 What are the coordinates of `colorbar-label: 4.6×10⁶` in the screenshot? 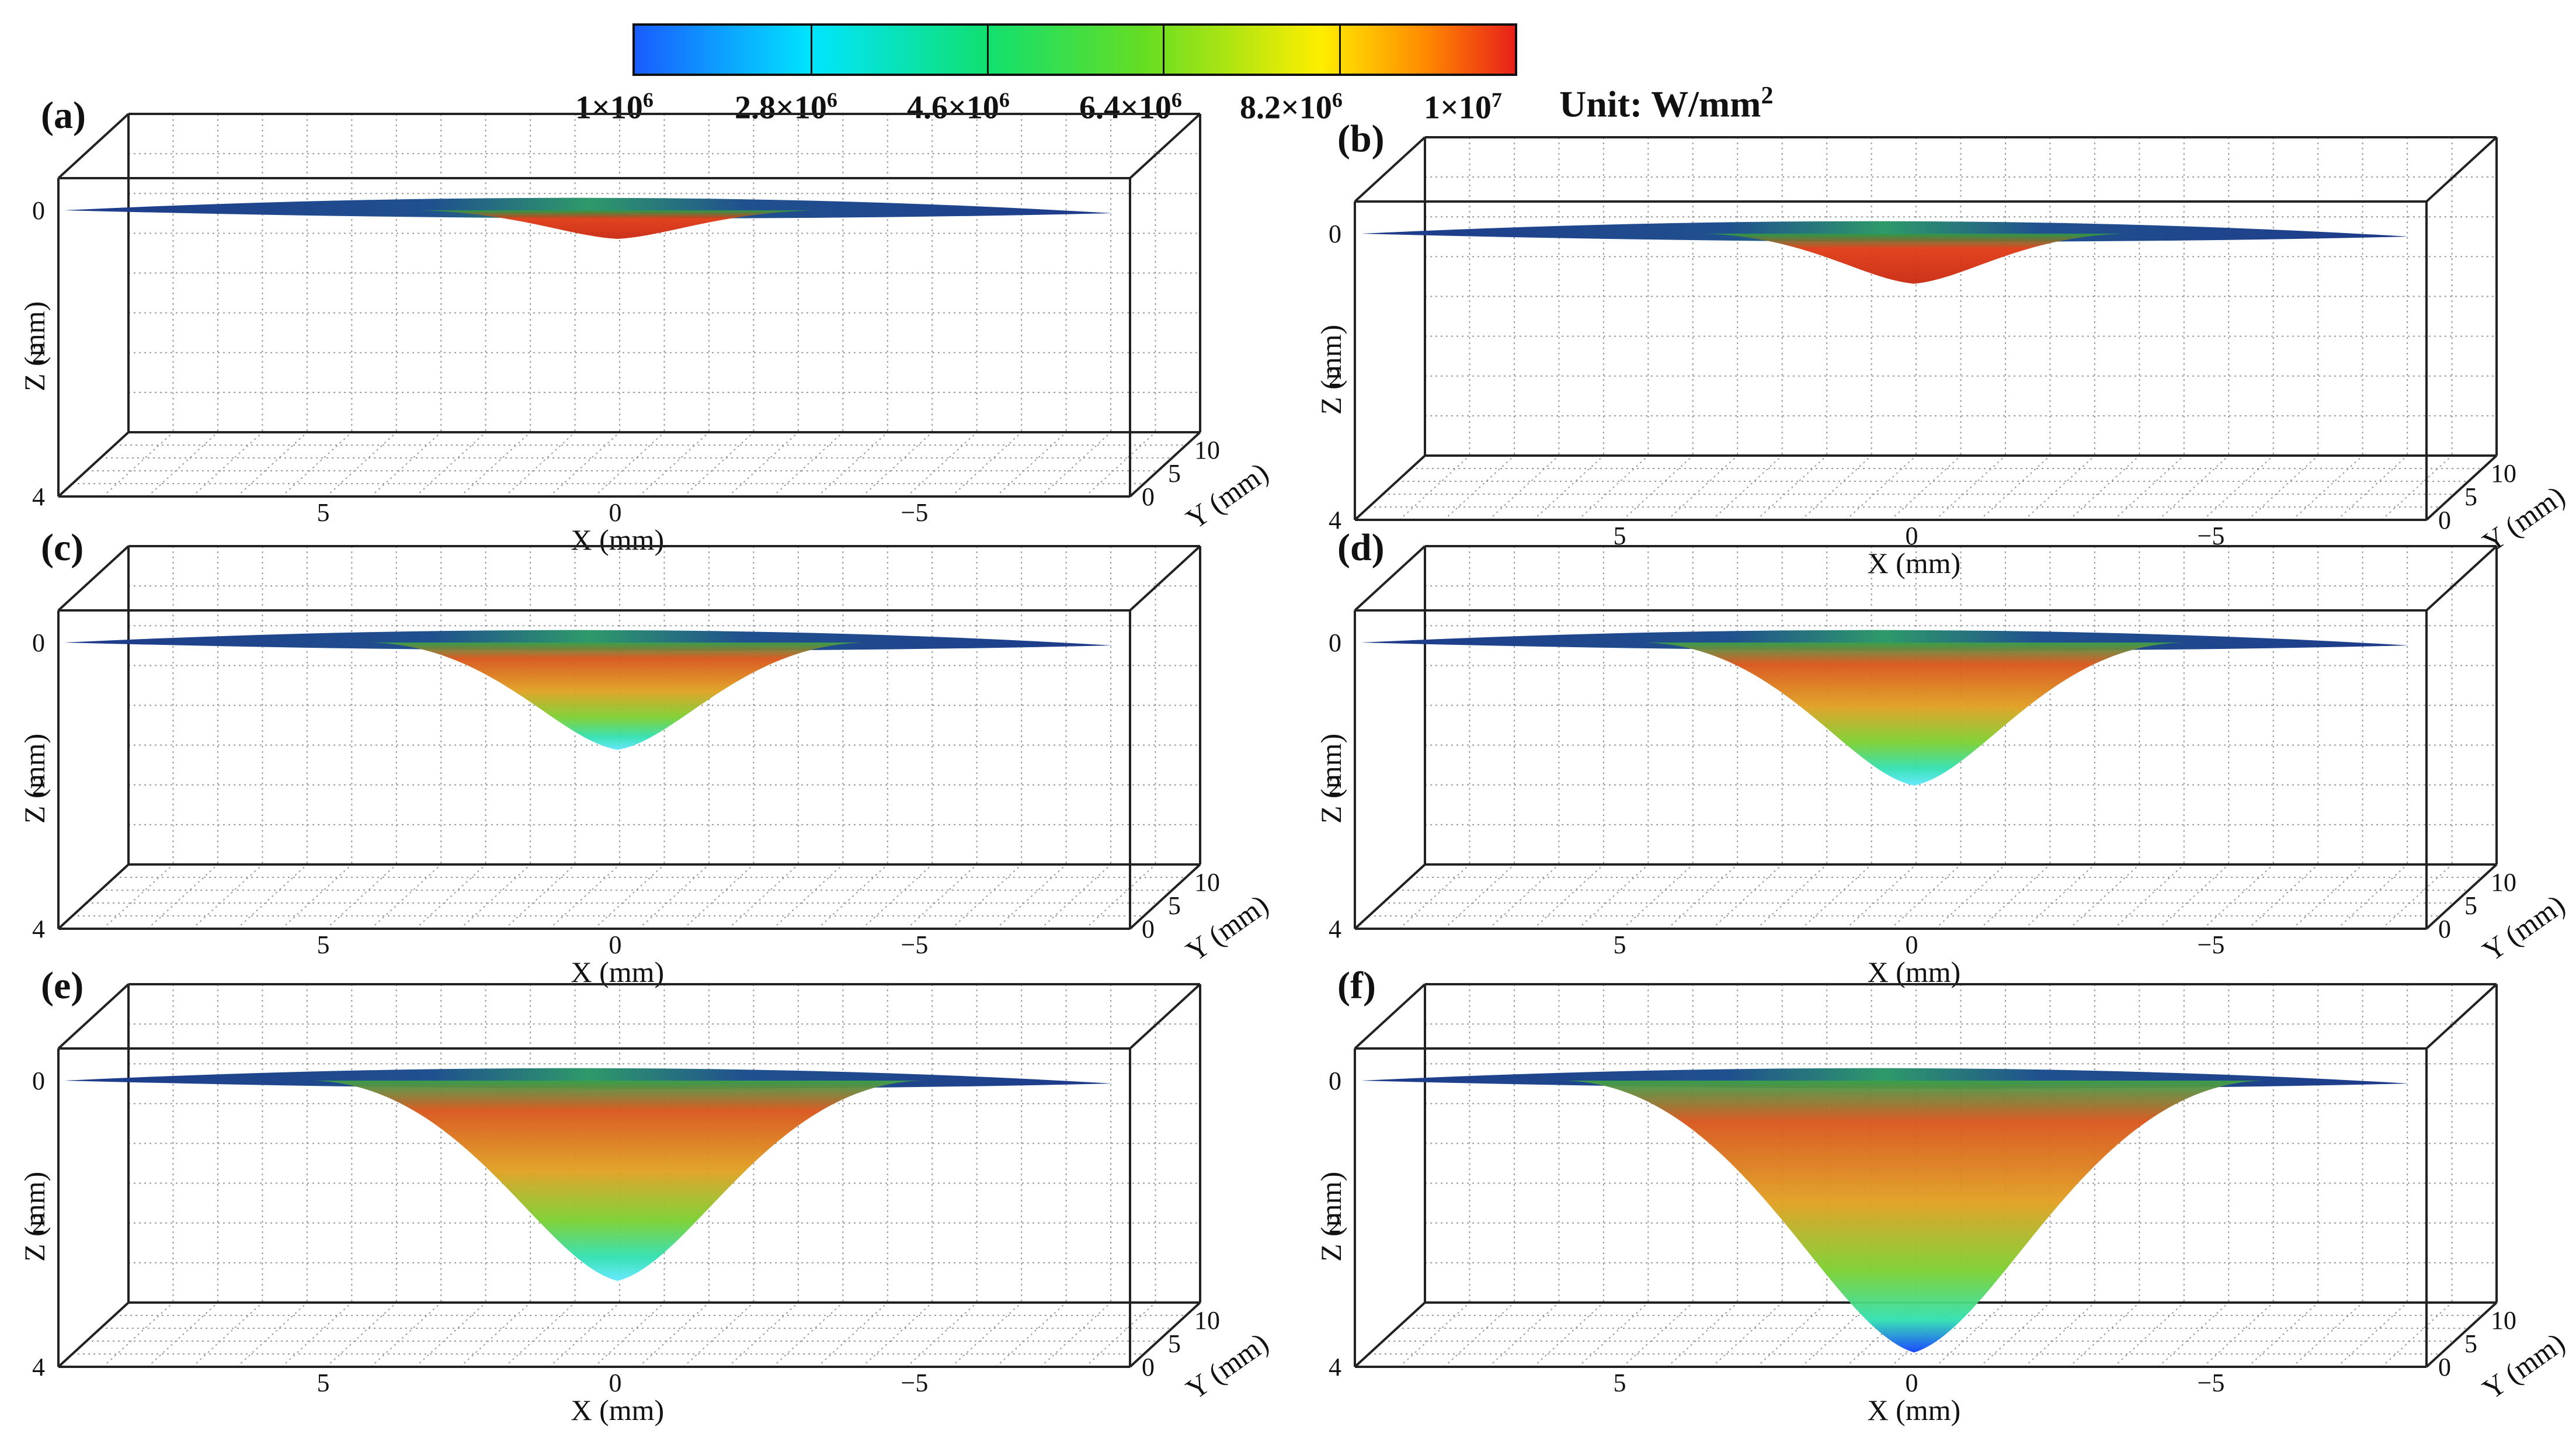 It's located at (959, 107).